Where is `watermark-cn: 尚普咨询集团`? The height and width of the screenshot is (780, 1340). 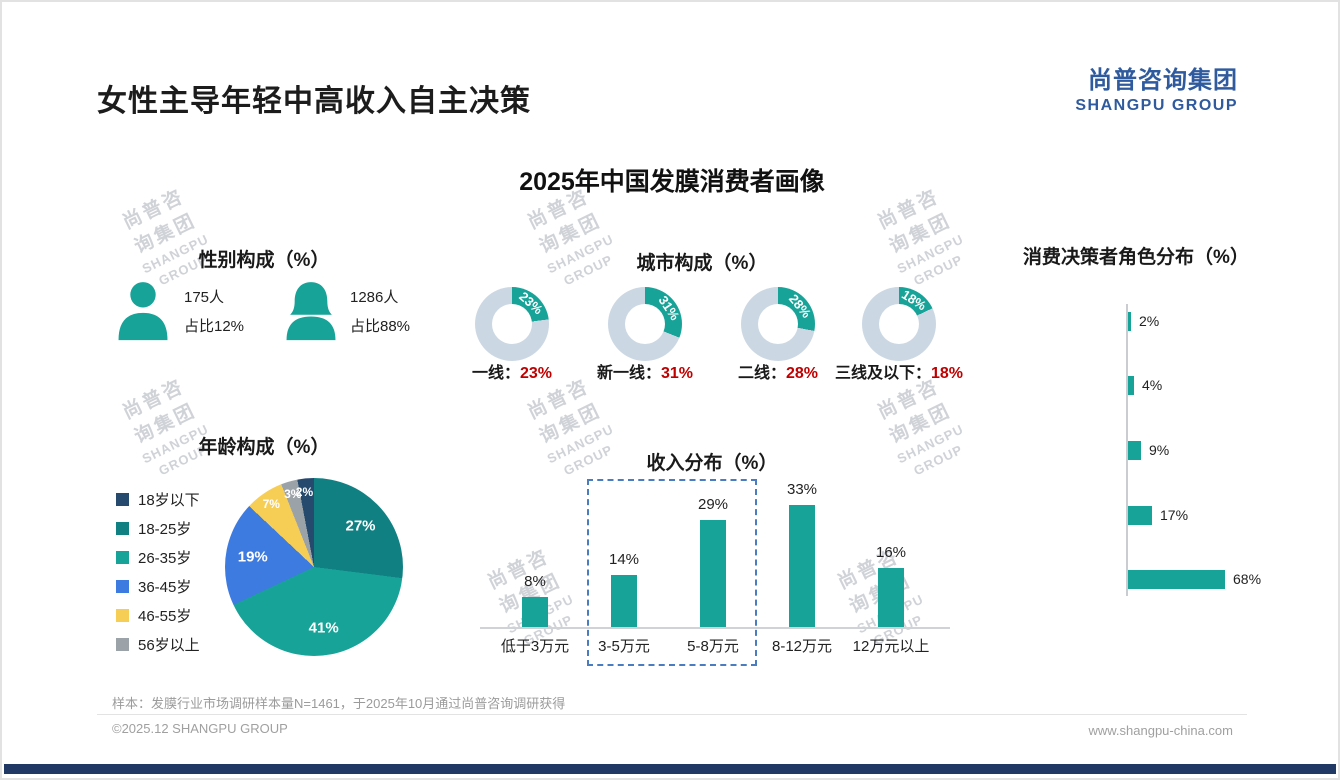
watermark-cn: 尚普咨询集团 is located at coordinates (564, 411).